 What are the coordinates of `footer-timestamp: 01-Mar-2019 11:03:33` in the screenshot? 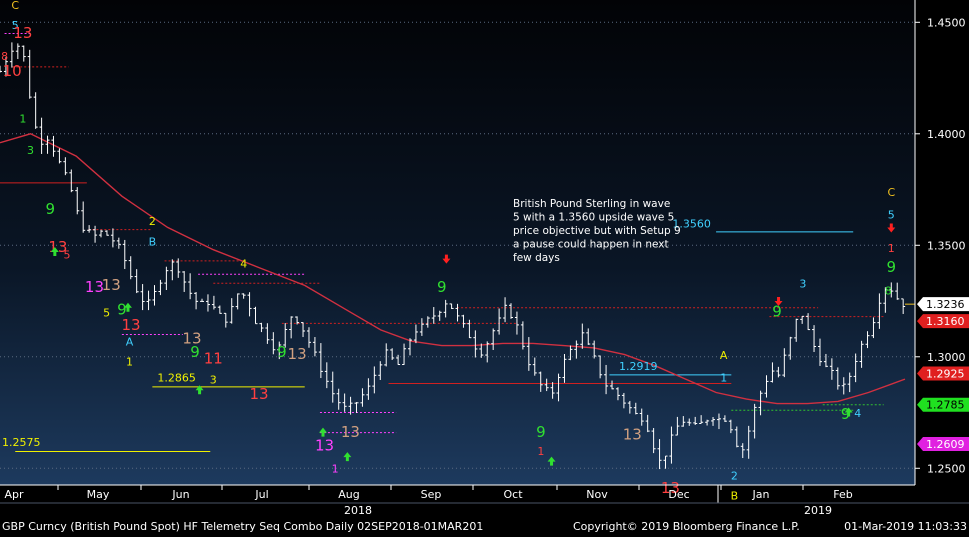 It's located at (905, 526).